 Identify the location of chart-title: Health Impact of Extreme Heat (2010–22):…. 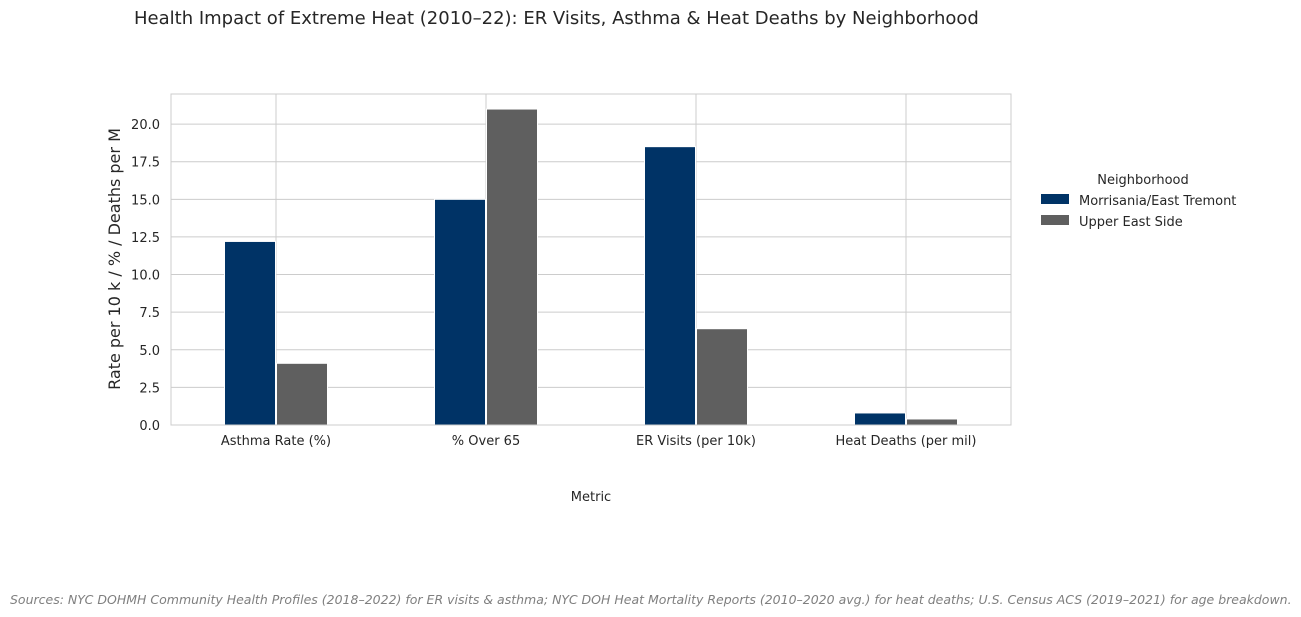
(556, 18).